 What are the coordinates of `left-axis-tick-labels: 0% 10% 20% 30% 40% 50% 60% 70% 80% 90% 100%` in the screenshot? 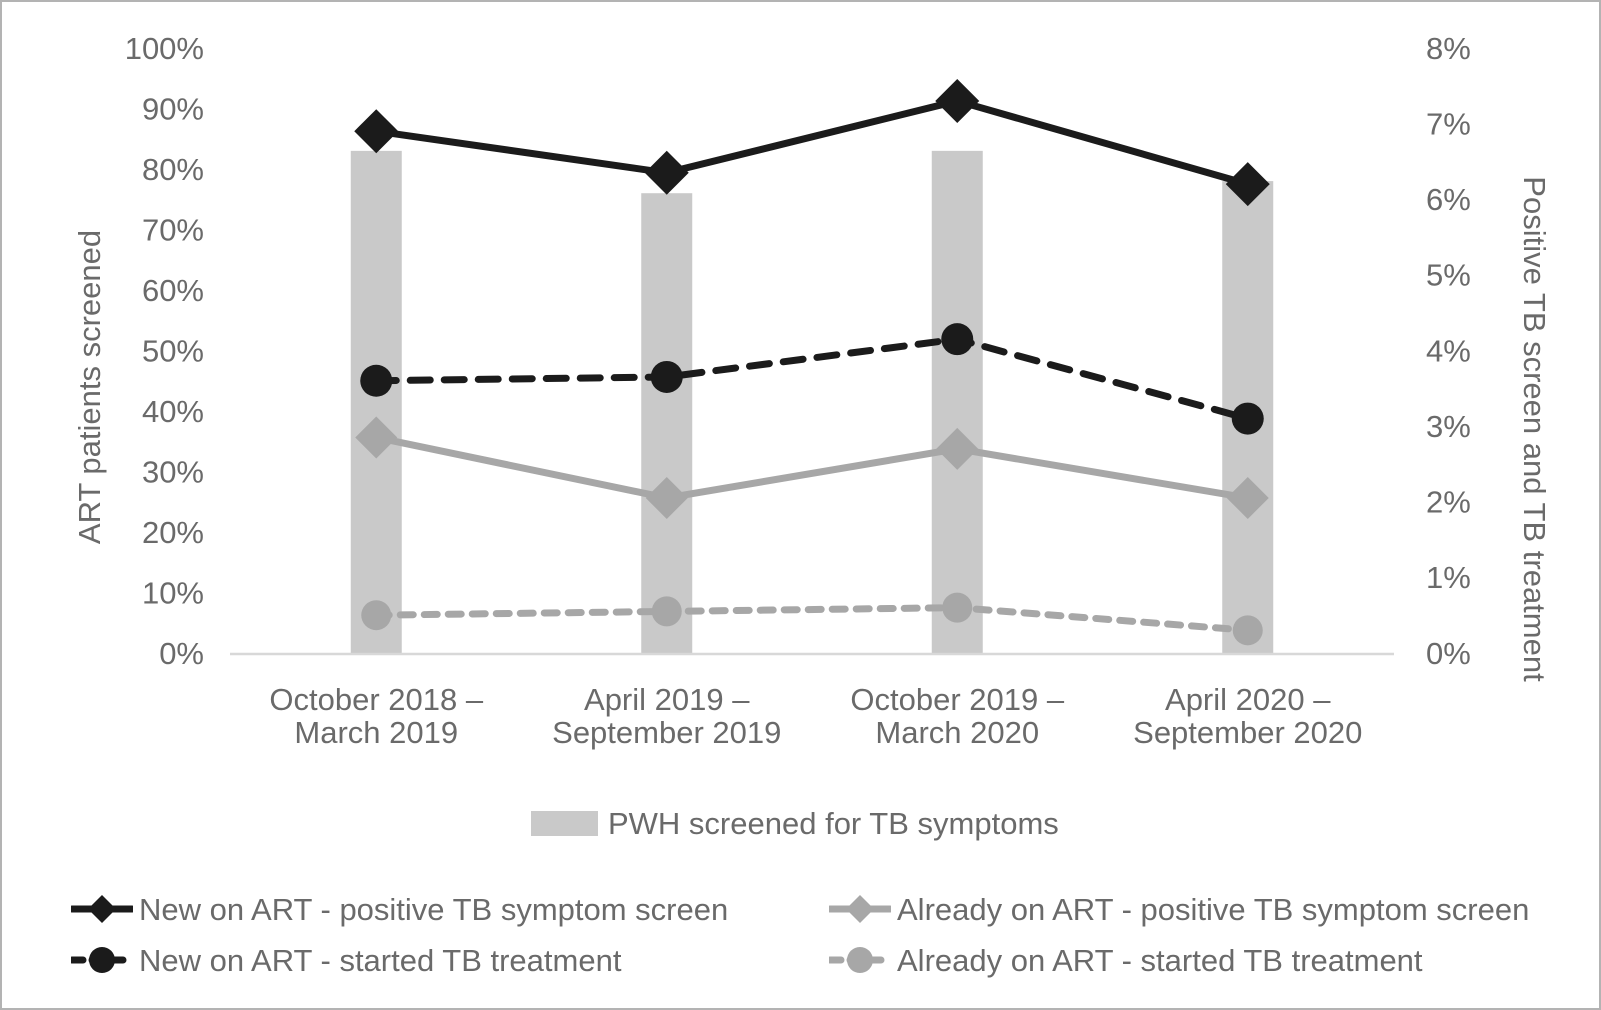 It's located at (164, 351).